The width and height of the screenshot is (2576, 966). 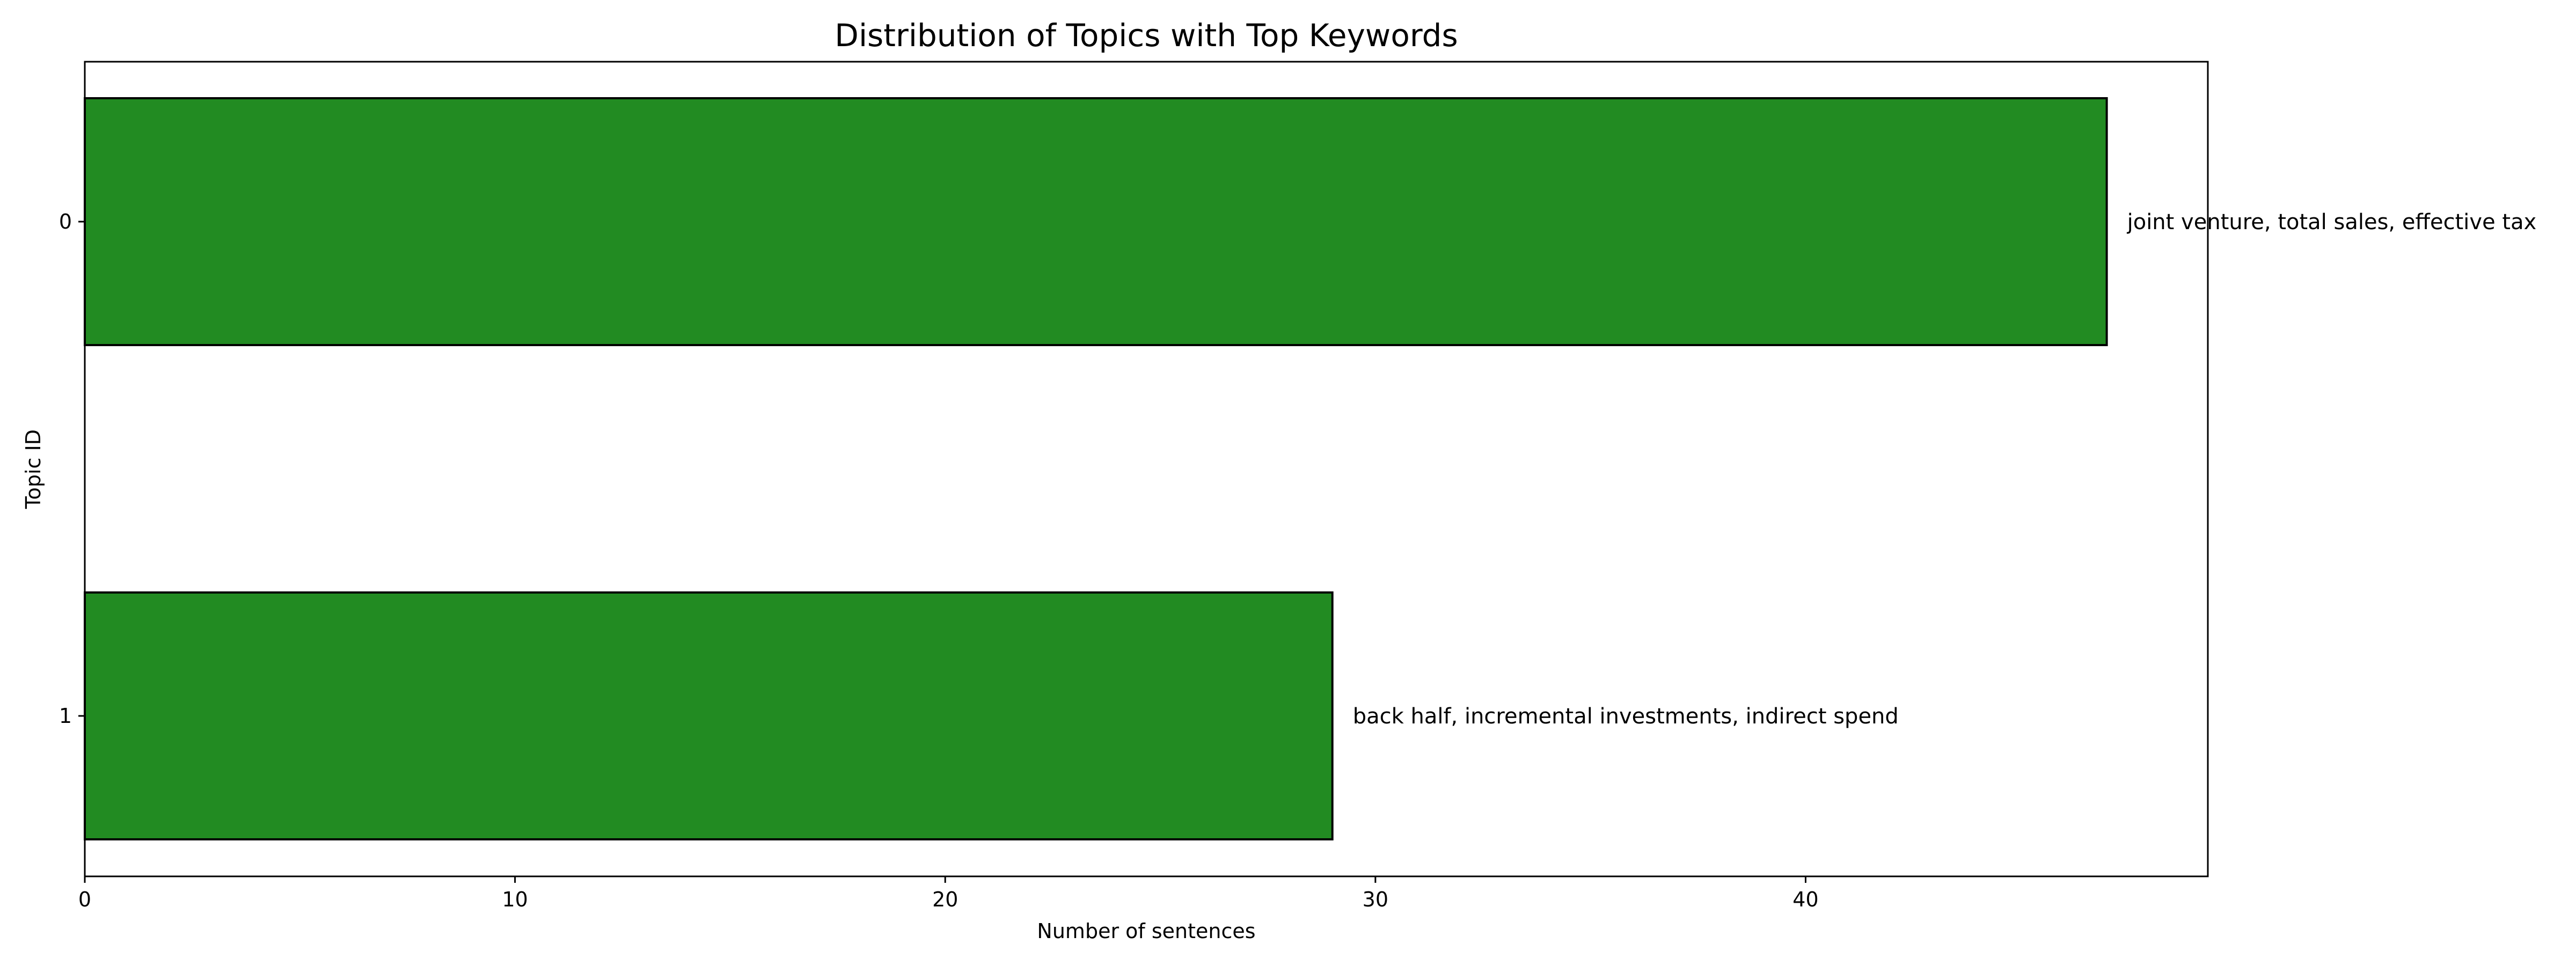 I want to click on x-tick-label: 10, so click(x=515, y=899).